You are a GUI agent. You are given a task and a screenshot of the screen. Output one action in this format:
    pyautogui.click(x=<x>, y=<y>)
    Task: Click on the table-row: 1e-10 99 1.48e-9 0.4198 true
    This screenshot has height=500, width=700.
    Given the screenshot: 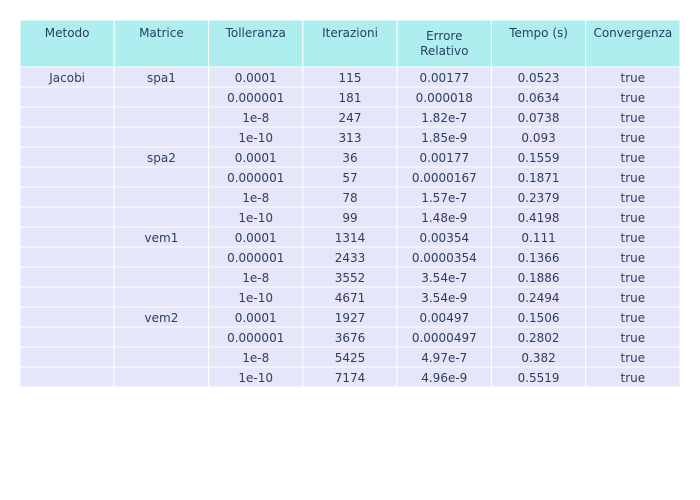 What is the action you would take?
    pyautogui.click(x=350, y=217)
    